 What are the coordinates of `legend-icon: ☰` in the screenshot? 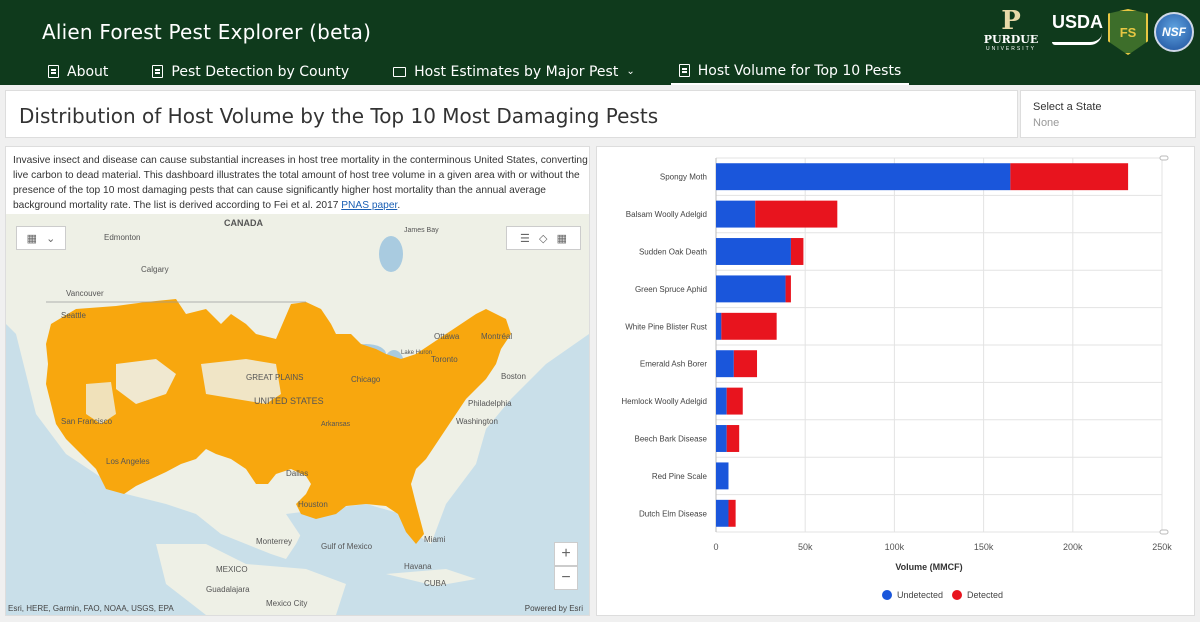 It's located at (524, 238).